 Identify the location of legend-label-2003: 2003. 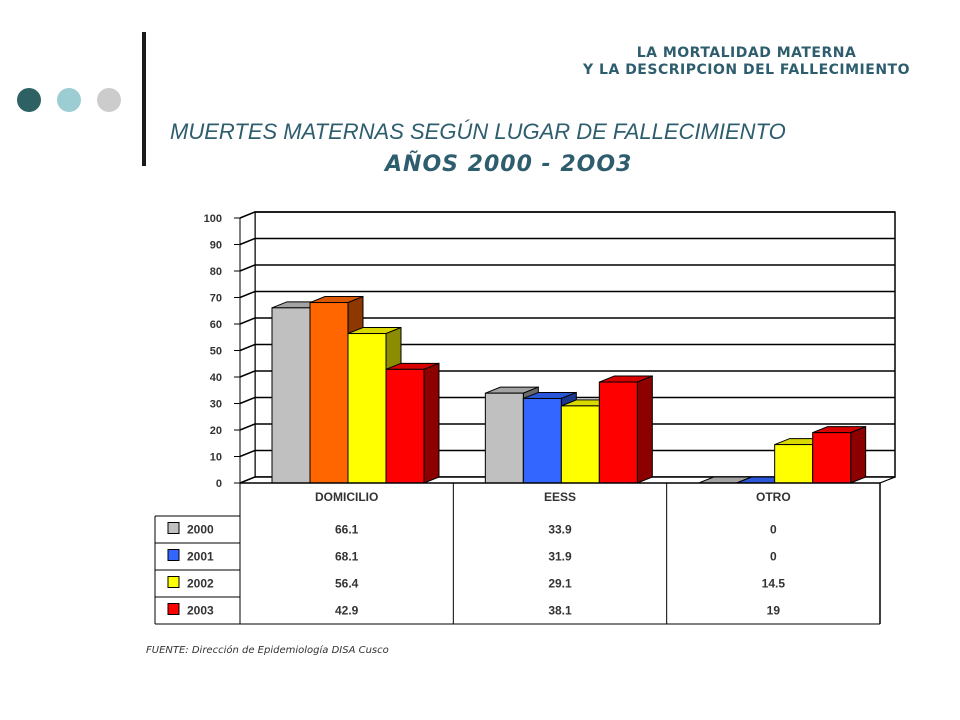
(200, 611).